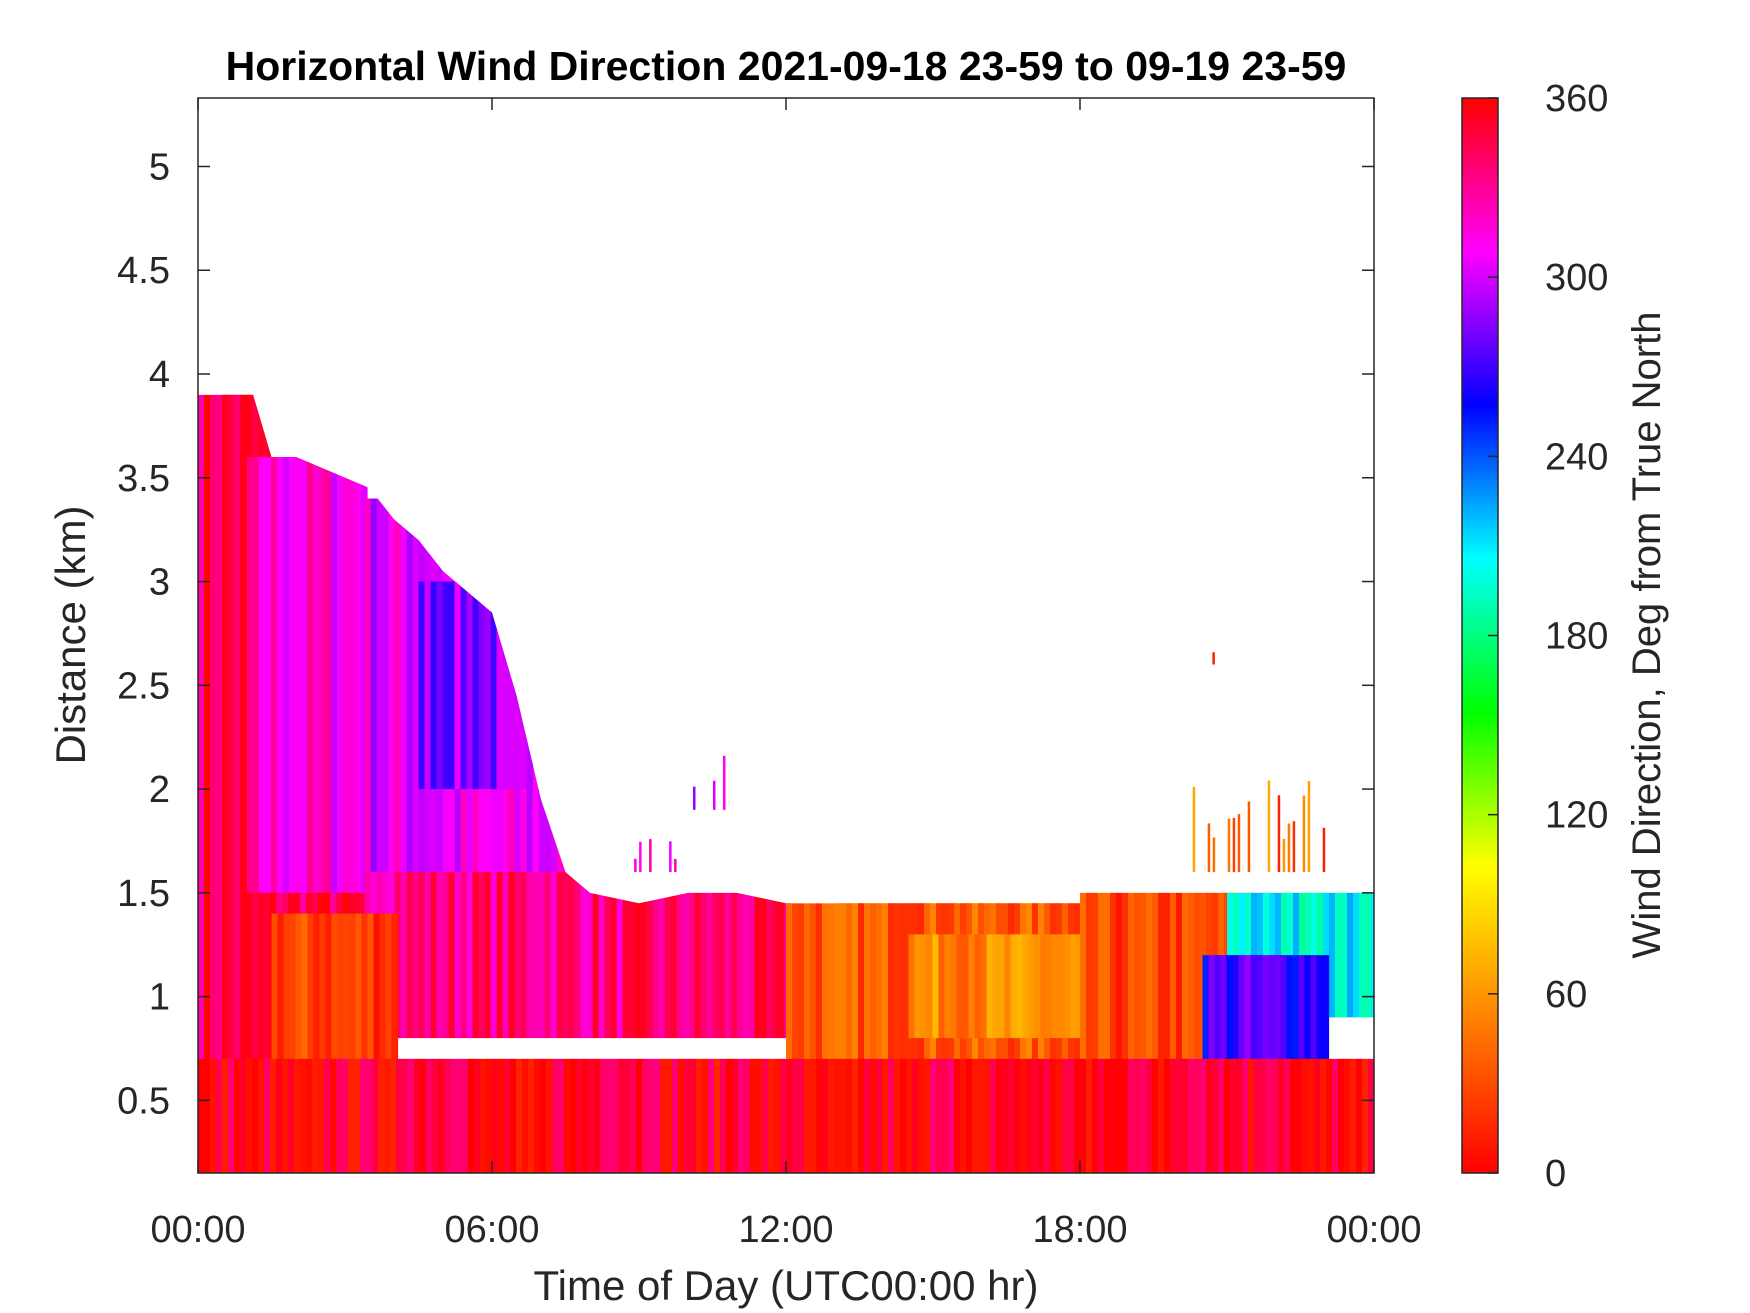 The height and width of the screenshot is (1313, 1750). I want to click on x-tick-label: 18:00, so click(1079, 1230).